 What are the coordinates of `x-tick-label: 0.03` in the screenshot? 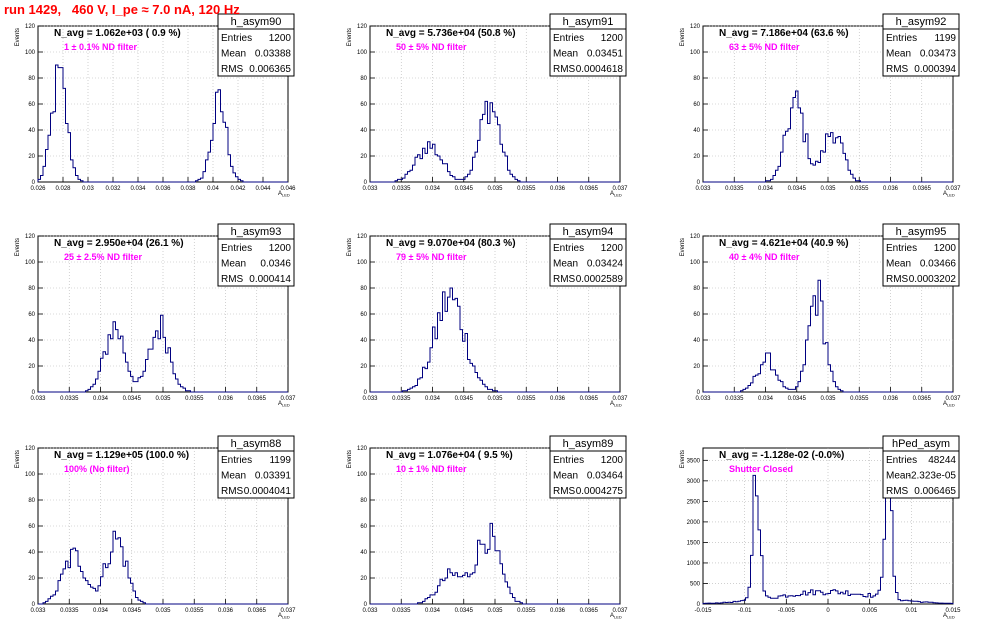 It's located at (88, 189).